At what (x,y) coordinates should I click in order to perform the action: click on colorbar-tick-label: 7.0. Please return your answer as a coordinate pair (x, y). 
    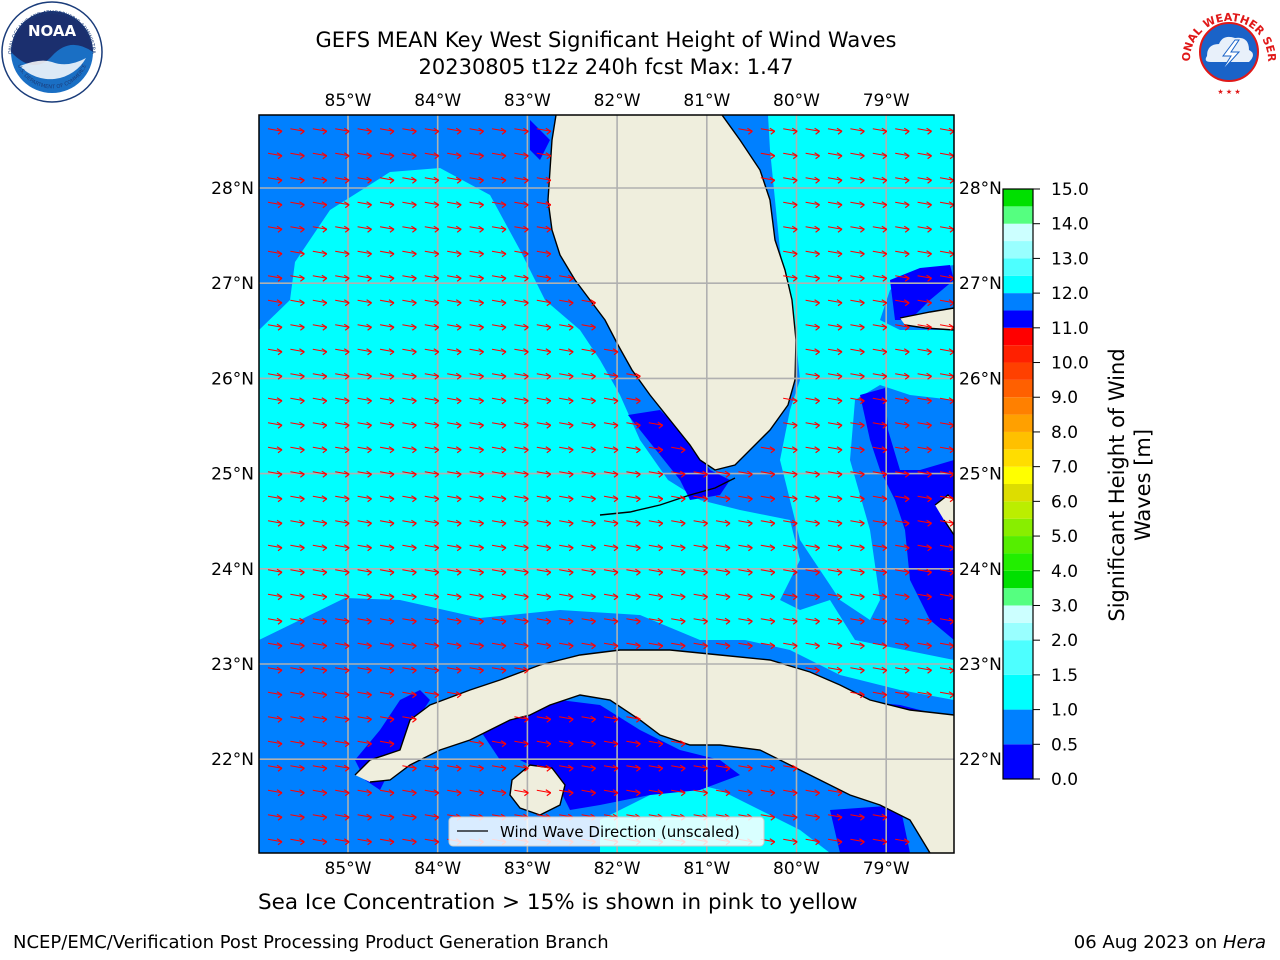
    Looking at the image, I should click on (1064, 468).